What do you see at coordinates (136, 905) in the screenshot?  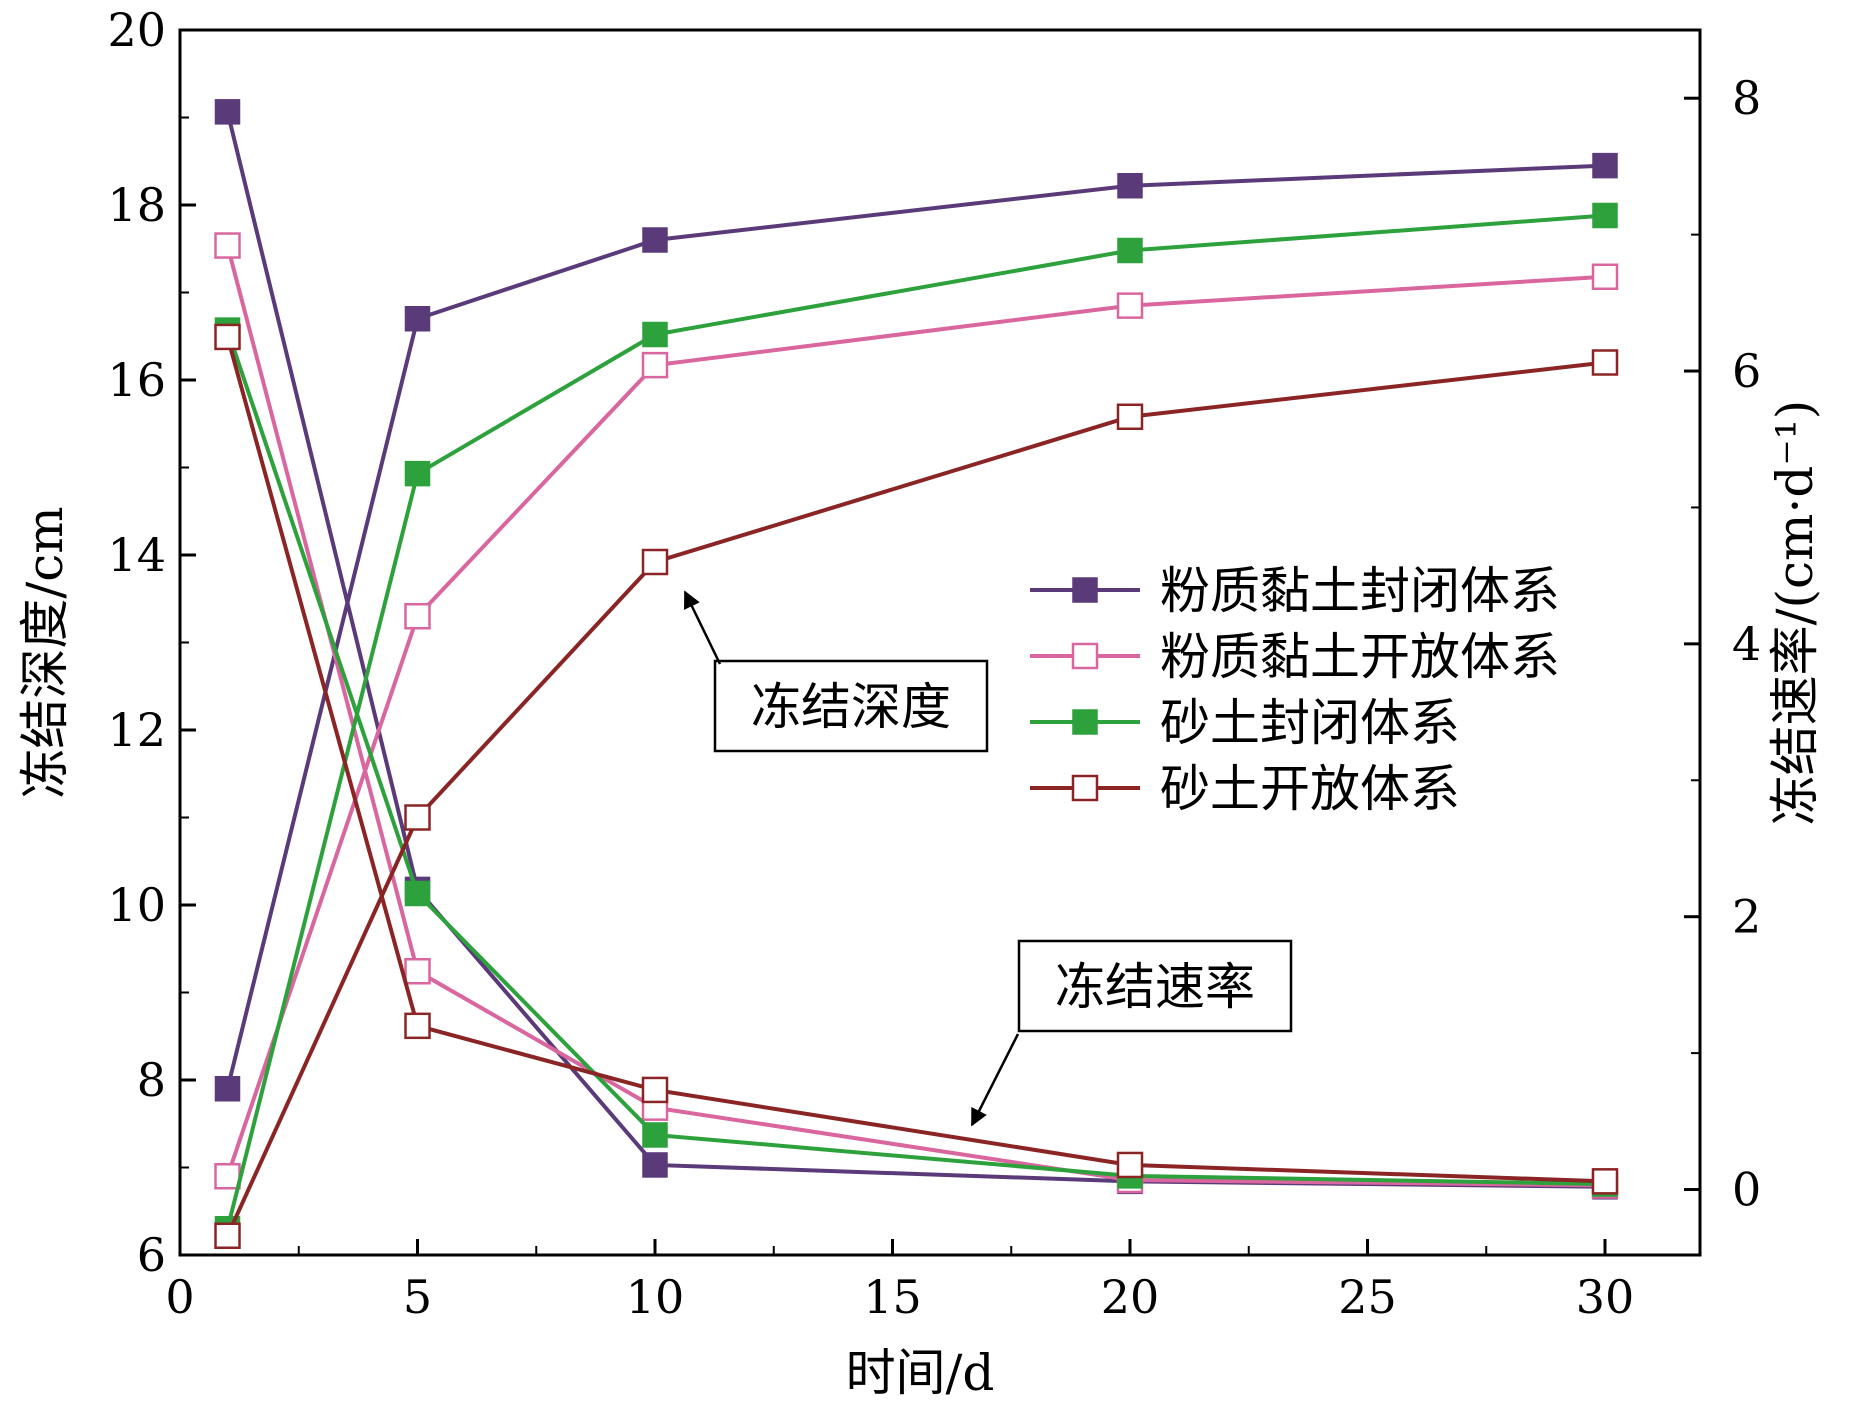 I see `y-left-tick-label: 10` at bounding box center [136, 905].